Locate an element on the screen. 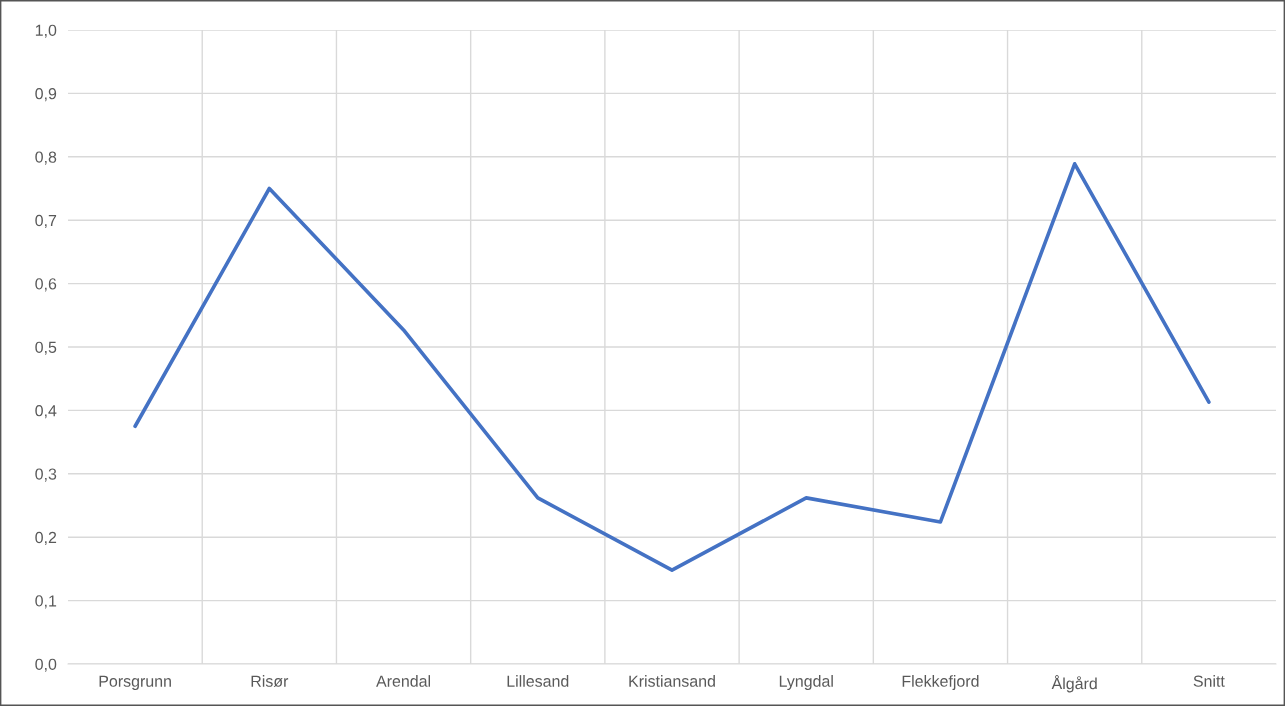 Image resolution: width=1285 pixels, height=706 pixels. y-tick-label: 0,1 is located at coordinates (46, 602).